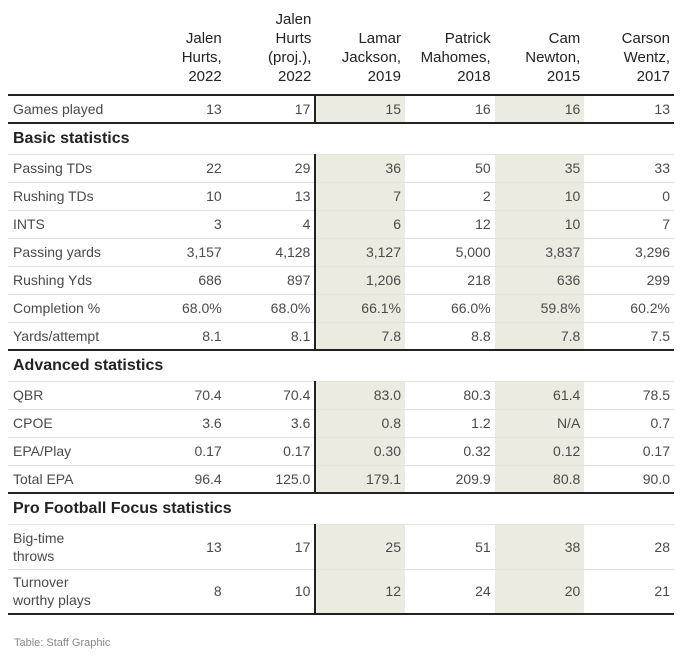 Image resolution: width=686 pixels, height=656 pixels. What do you see at coordinates (72, 224) in the screenshot?
I see `row-label: INTS` at bounding box center [72, 224].